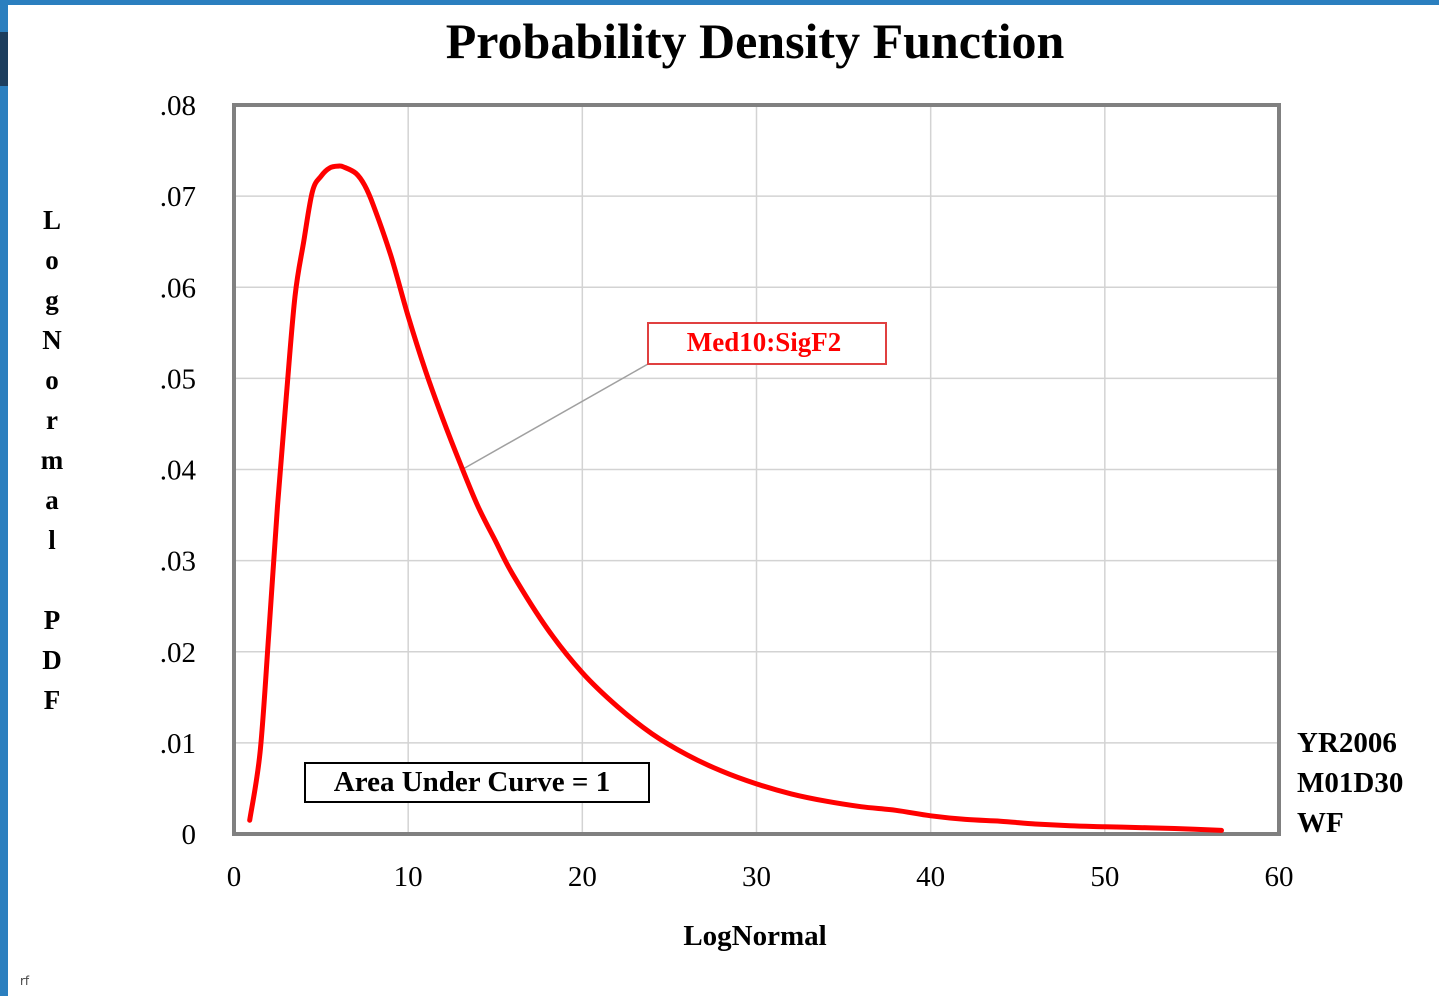 The image size is (1439, 996). What do you see at coordinates (930, 877) in the screenshot?
I see `x-tick-label: 40` at bounding box center [930, 877].